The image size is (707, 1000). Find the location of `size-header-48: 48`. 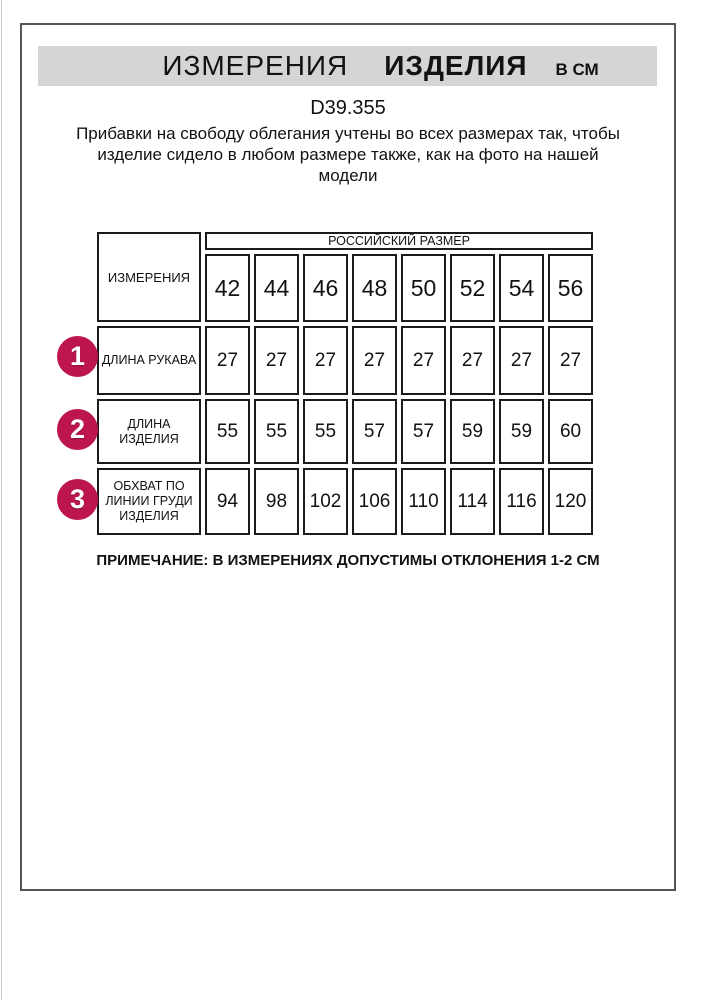

size-header-48: 48 is located at coordinates (374, 288).